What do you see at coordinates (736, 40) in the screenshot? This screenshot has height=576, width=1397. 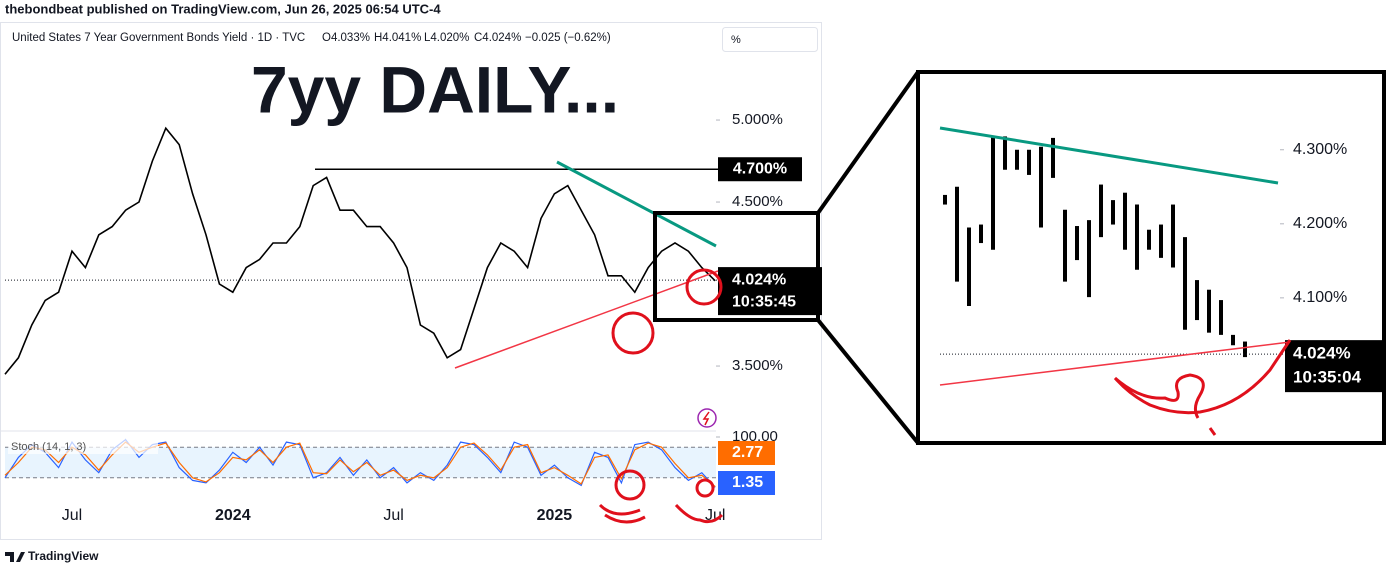 I see `unit-button-label: %` at bounding box center [736, 40].